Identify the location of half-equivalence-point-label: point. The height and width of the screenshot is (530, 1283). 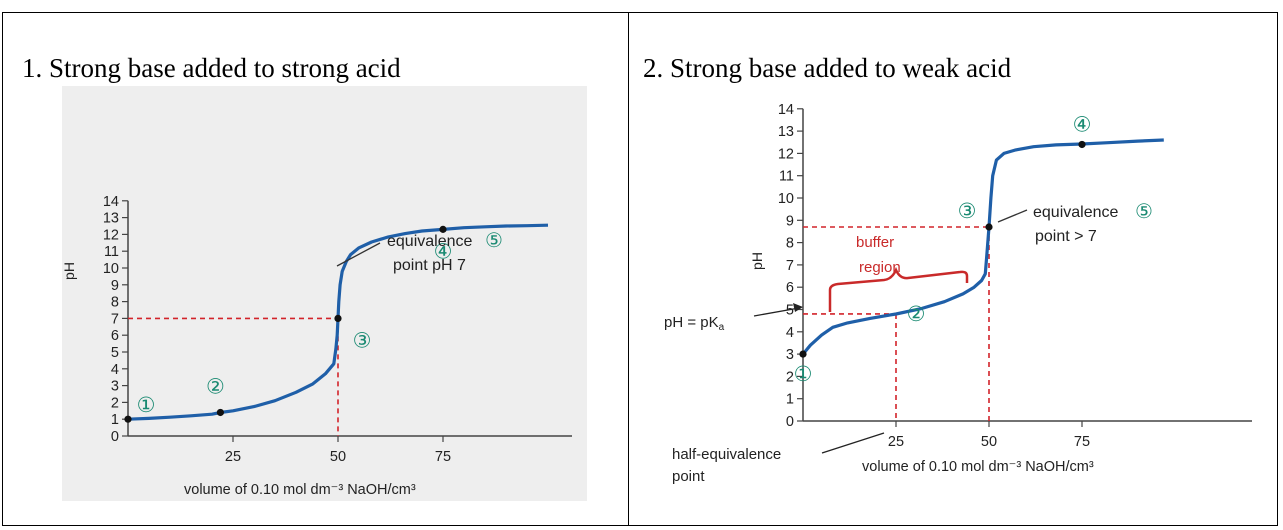
(688, 476).